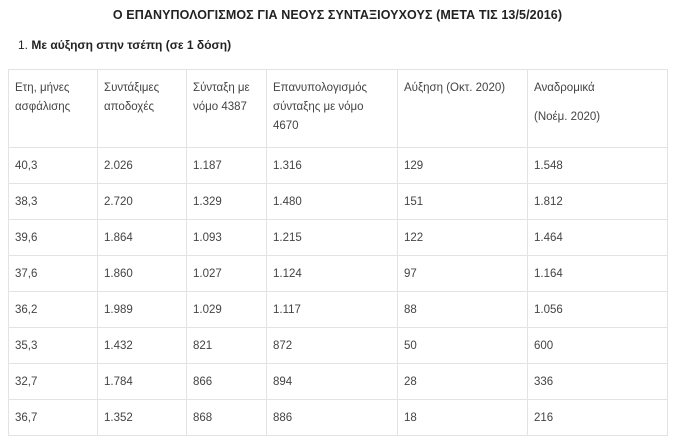 The image size is (675, 446). Describe the element at coordinates (226, 345) in the screenshot. I see `cell-pension-4387: 821` at that location.